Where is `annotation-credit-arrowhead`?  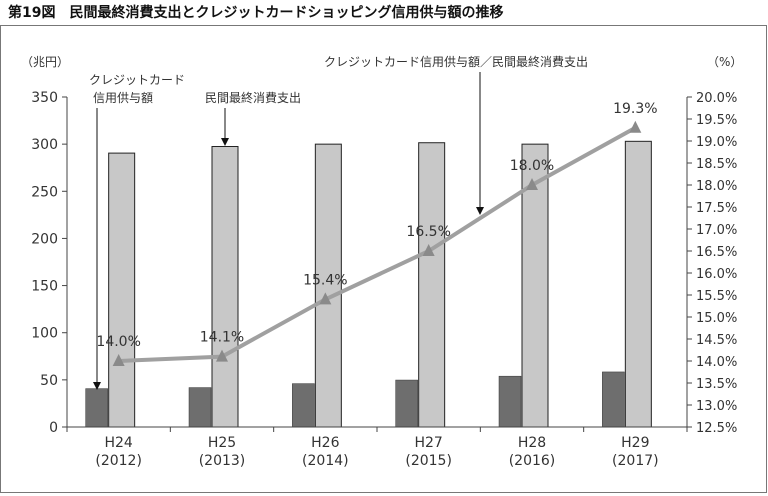
annotation-credit-arrowhead is located at coordinates (97, 386).